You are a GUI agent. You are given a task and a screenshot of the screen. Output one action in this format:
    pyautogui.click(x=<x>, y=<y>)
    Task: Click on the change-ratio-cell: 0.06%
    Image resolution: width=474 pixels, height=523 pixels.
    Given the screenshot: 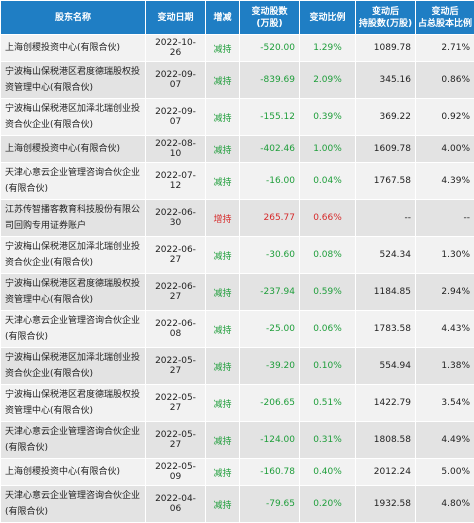 What is the action you would take?
    pyautogui.click(x=328, y=329)
    